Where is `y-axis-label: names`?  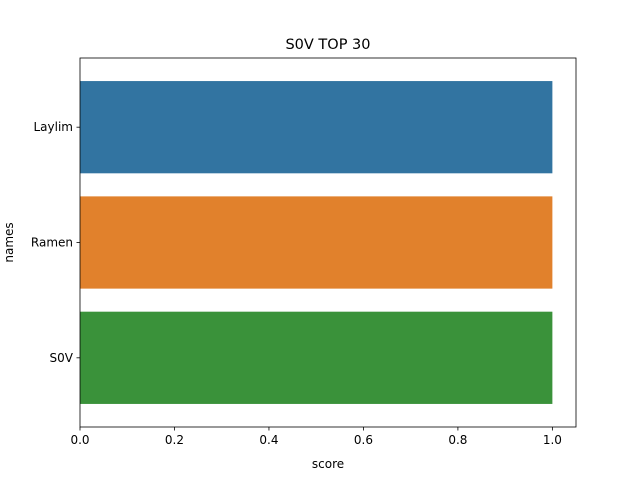 y-axis-label: names is located at coordinates (9, 242).